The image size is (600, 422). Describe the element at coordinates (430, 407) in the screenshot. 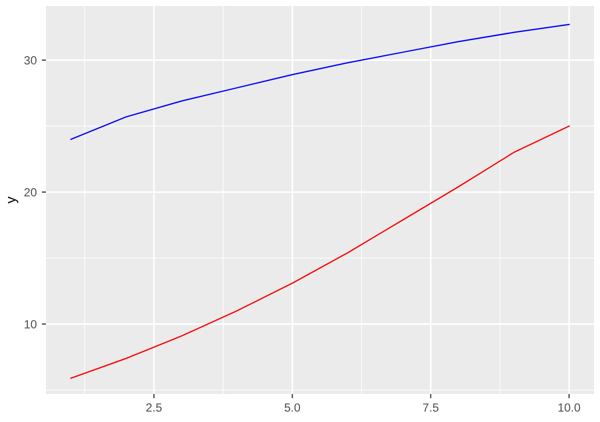

I see `x-tick-label: 7.5` at that location.